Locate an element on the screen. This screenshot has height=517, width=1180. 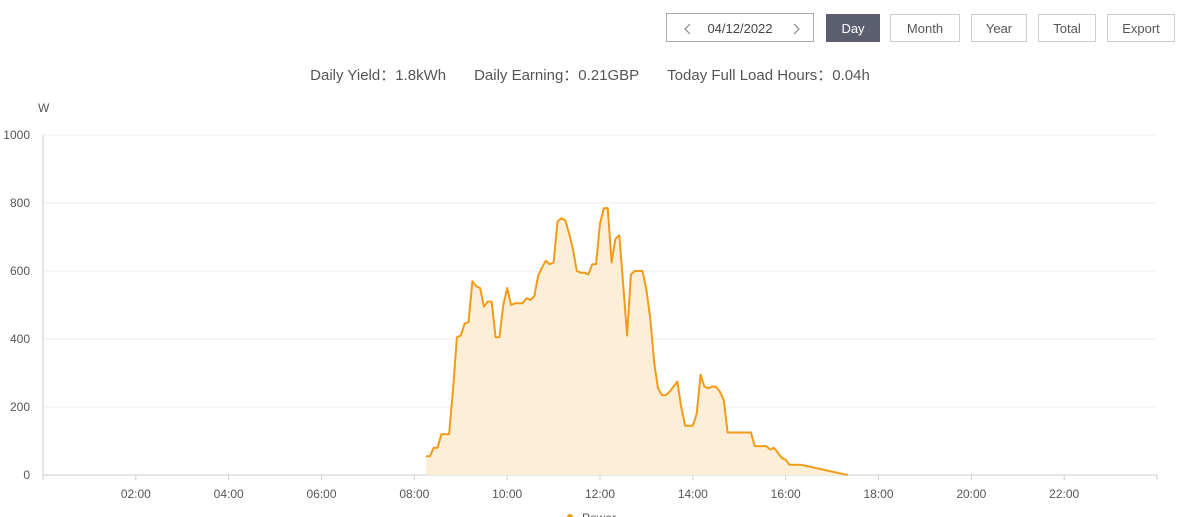
x-tick-label: 06:00 is located at coordinates (321, 494).